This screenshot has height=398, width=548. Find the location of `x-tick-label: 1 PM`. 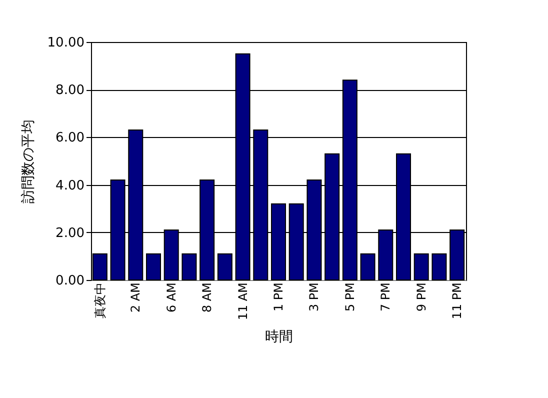

x-tick-label: 1 PM is located at coordinates (279, 297).